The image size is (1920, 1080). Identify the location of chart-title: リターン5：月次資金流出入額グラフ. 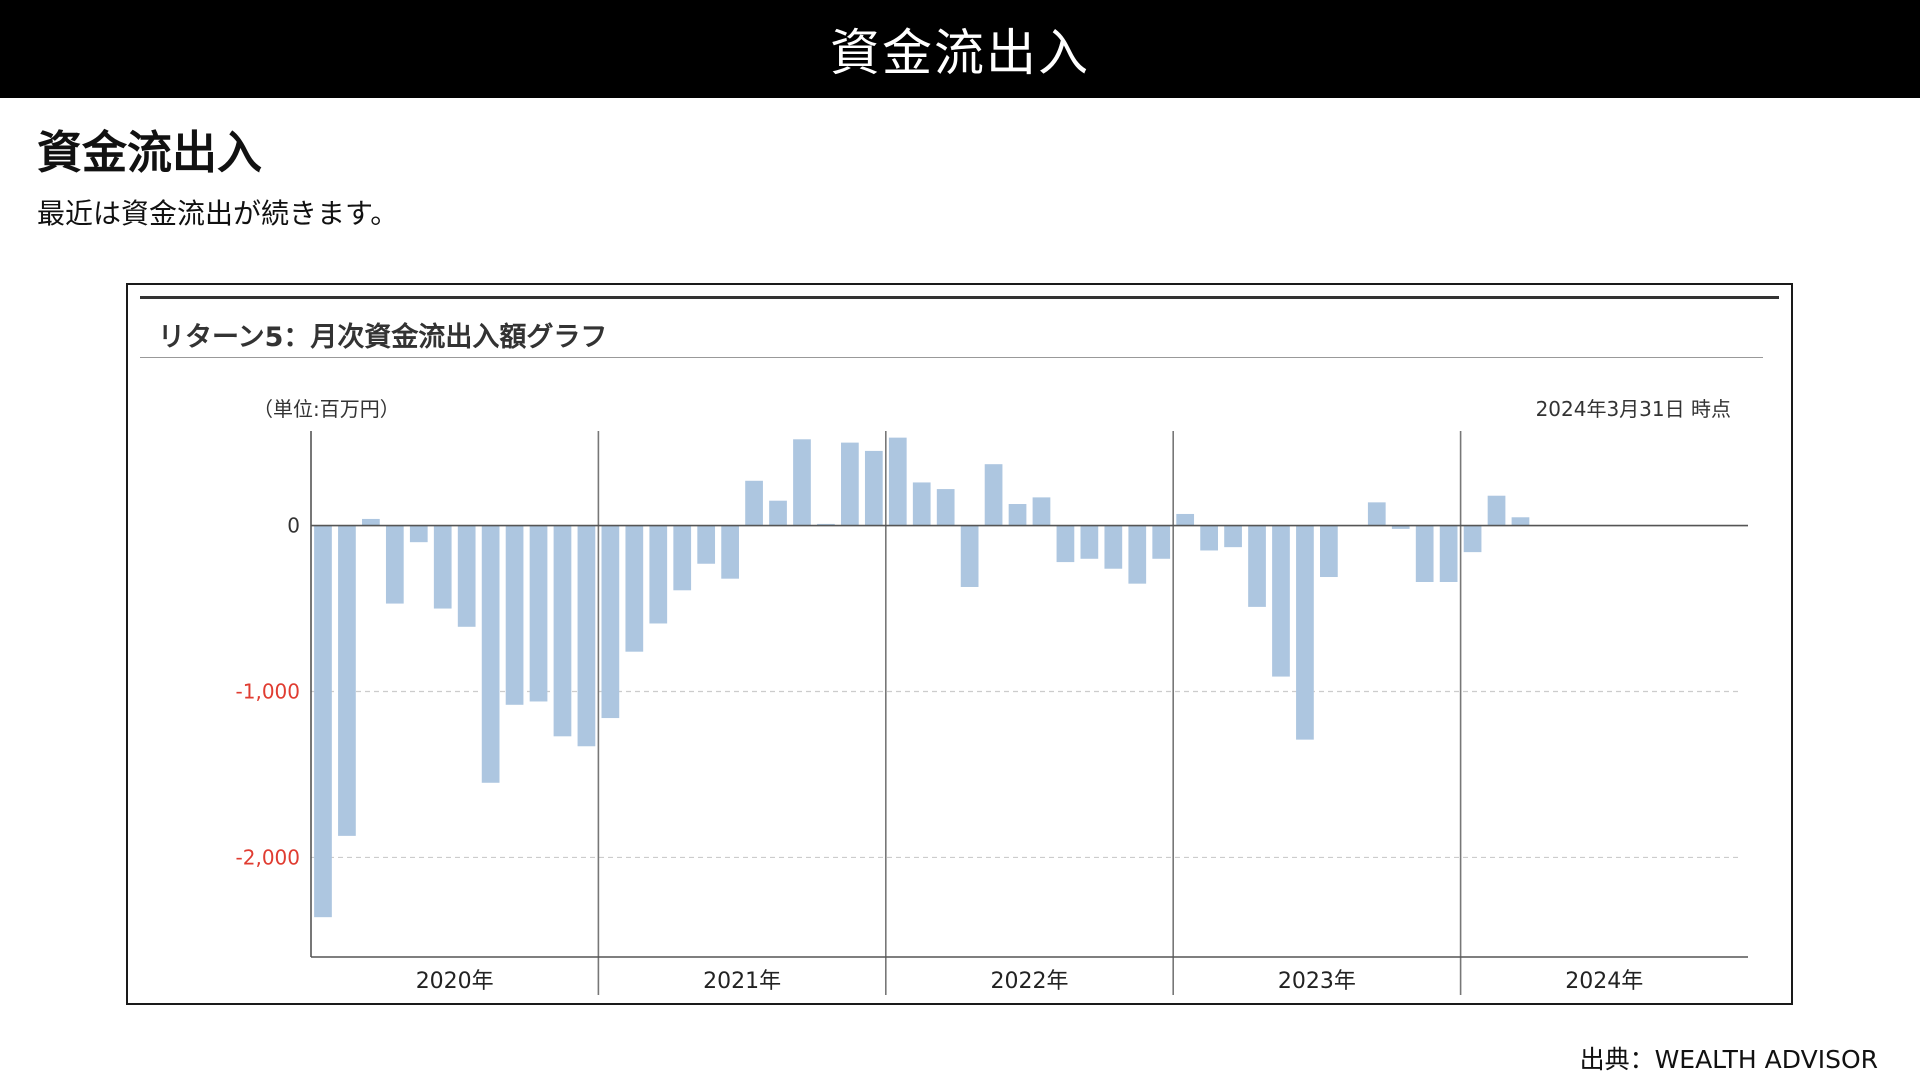
(383, 337).